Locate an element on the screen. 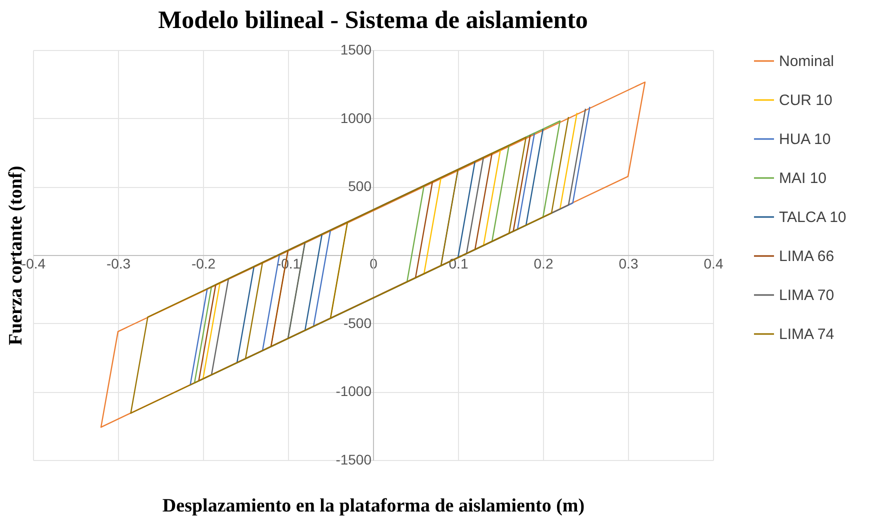 The height and width of the screenshot is (517, 885). x-tick-label: -0.4 is located at coordinates (33, 264).